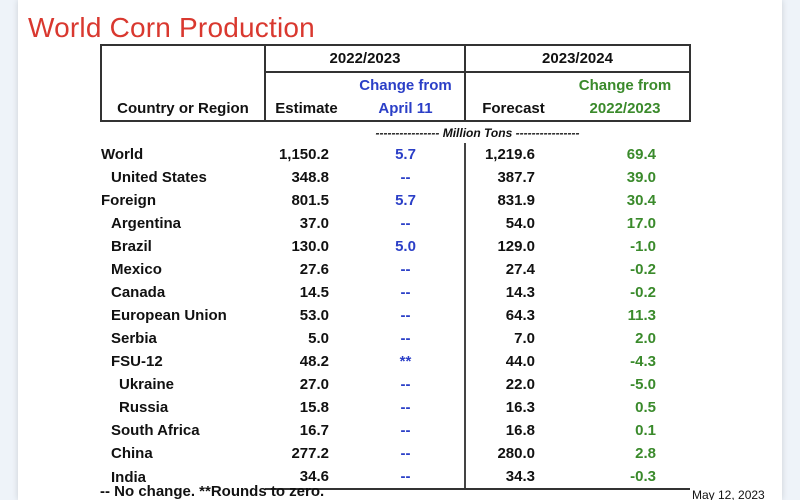 This screenshot has height=500, width=800. I want to click on row-forecast: 16.3, so click(512, 407).